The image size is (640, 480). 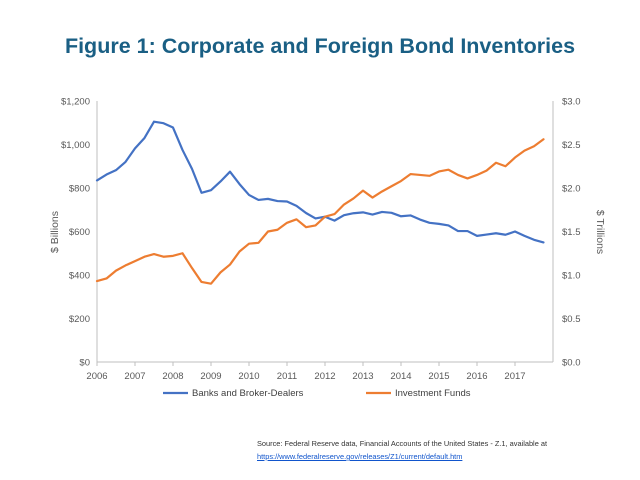 I want to click on y-right-tick-label: $1.0, so click(x=571, y=276).